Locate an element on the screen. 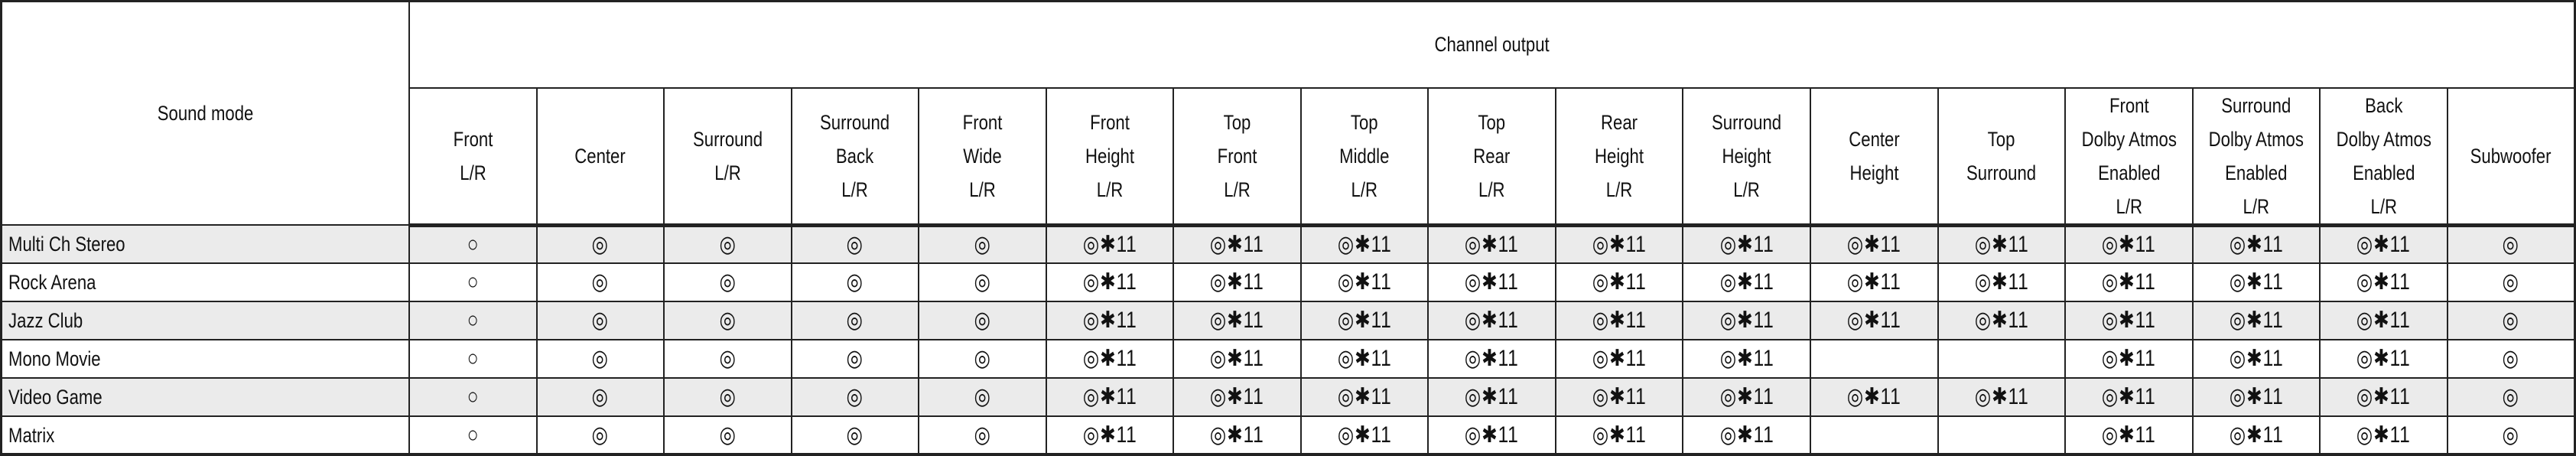 The height and width of the screenshot is (456, 2576). sound-mode-name: Jazz Club is located at coordinates (205, 321).